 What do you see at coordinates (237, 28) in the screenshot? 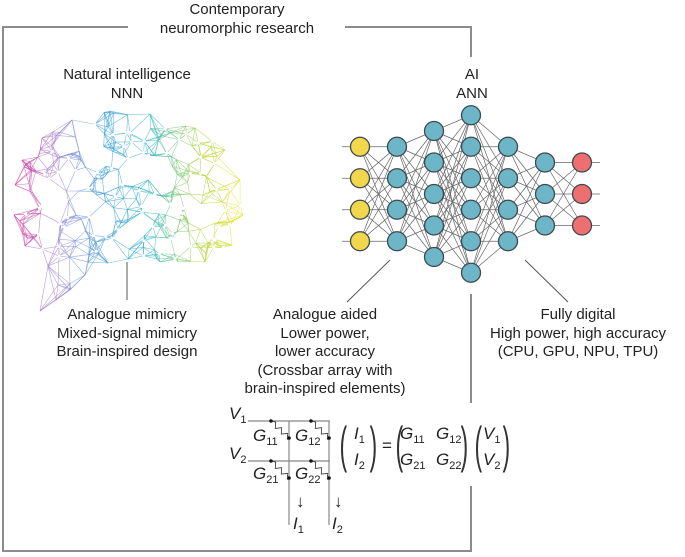
I see `title-line: neuromorphic research` at bounding box center [237, 28].